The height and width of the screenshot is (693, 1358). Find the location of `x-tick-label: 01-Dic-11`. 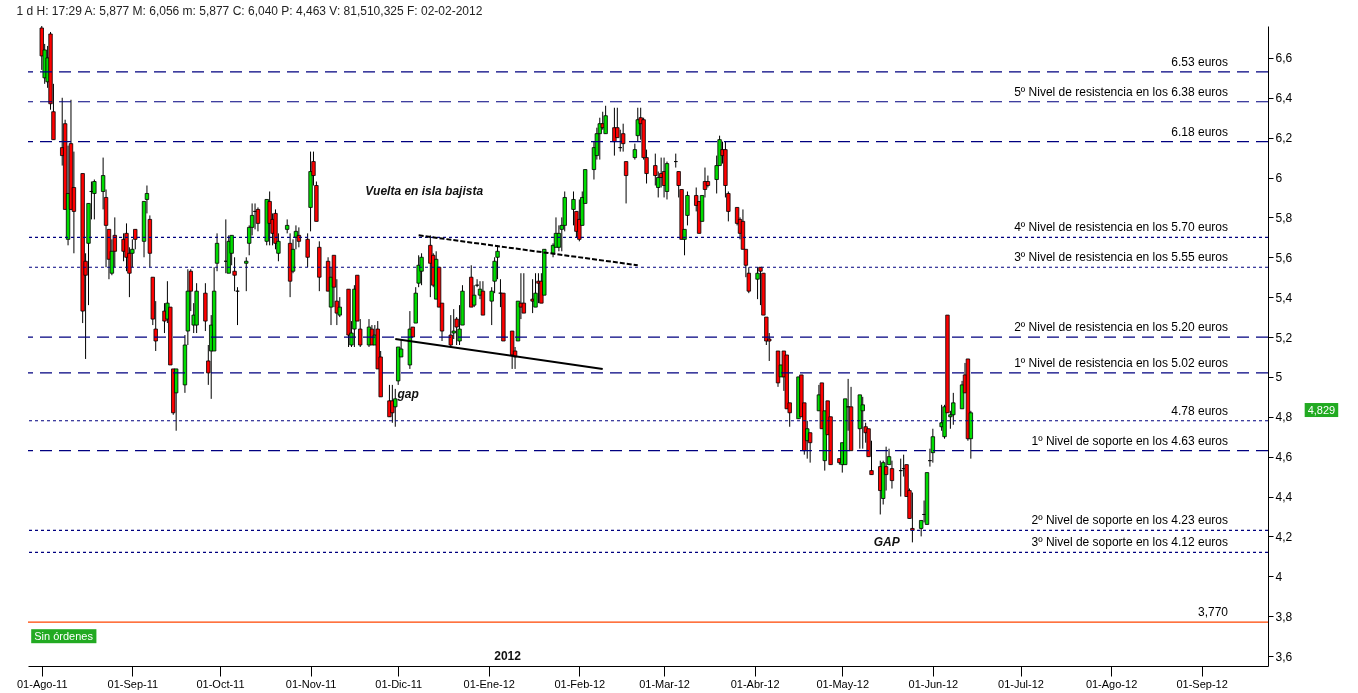

x-tick-label: 01-Dic-11 is located at coordinates (399, 683).